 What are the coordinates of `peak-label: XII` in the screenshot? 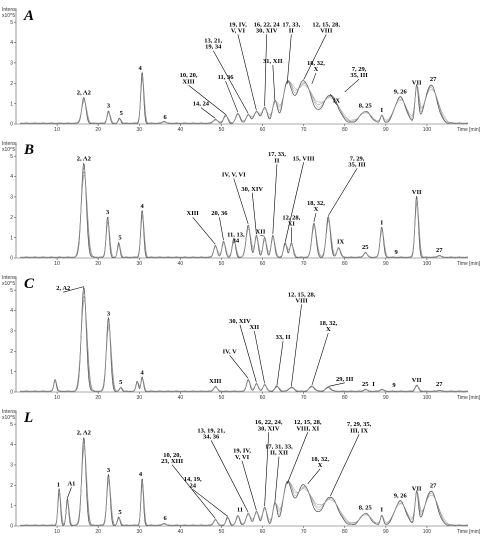 It's located at (261, 232).